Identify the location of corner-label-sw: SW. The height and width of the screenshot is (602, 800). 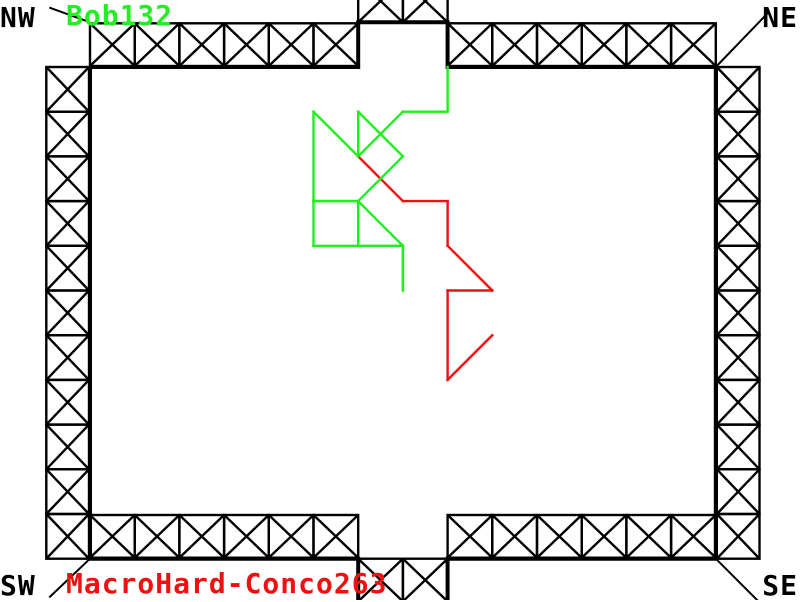
(18, 585).